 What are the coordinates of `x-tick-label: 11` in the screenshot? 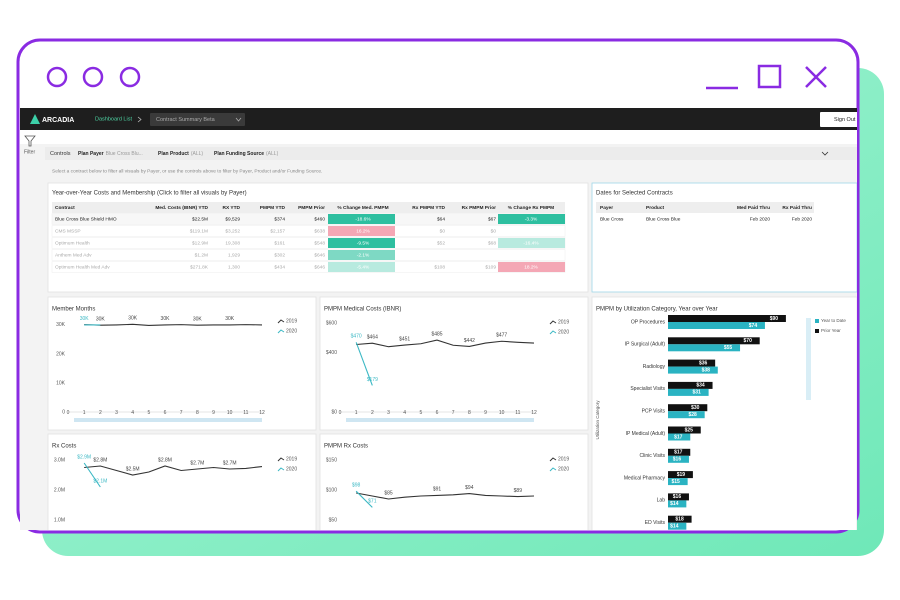 It's located at (245, 413).